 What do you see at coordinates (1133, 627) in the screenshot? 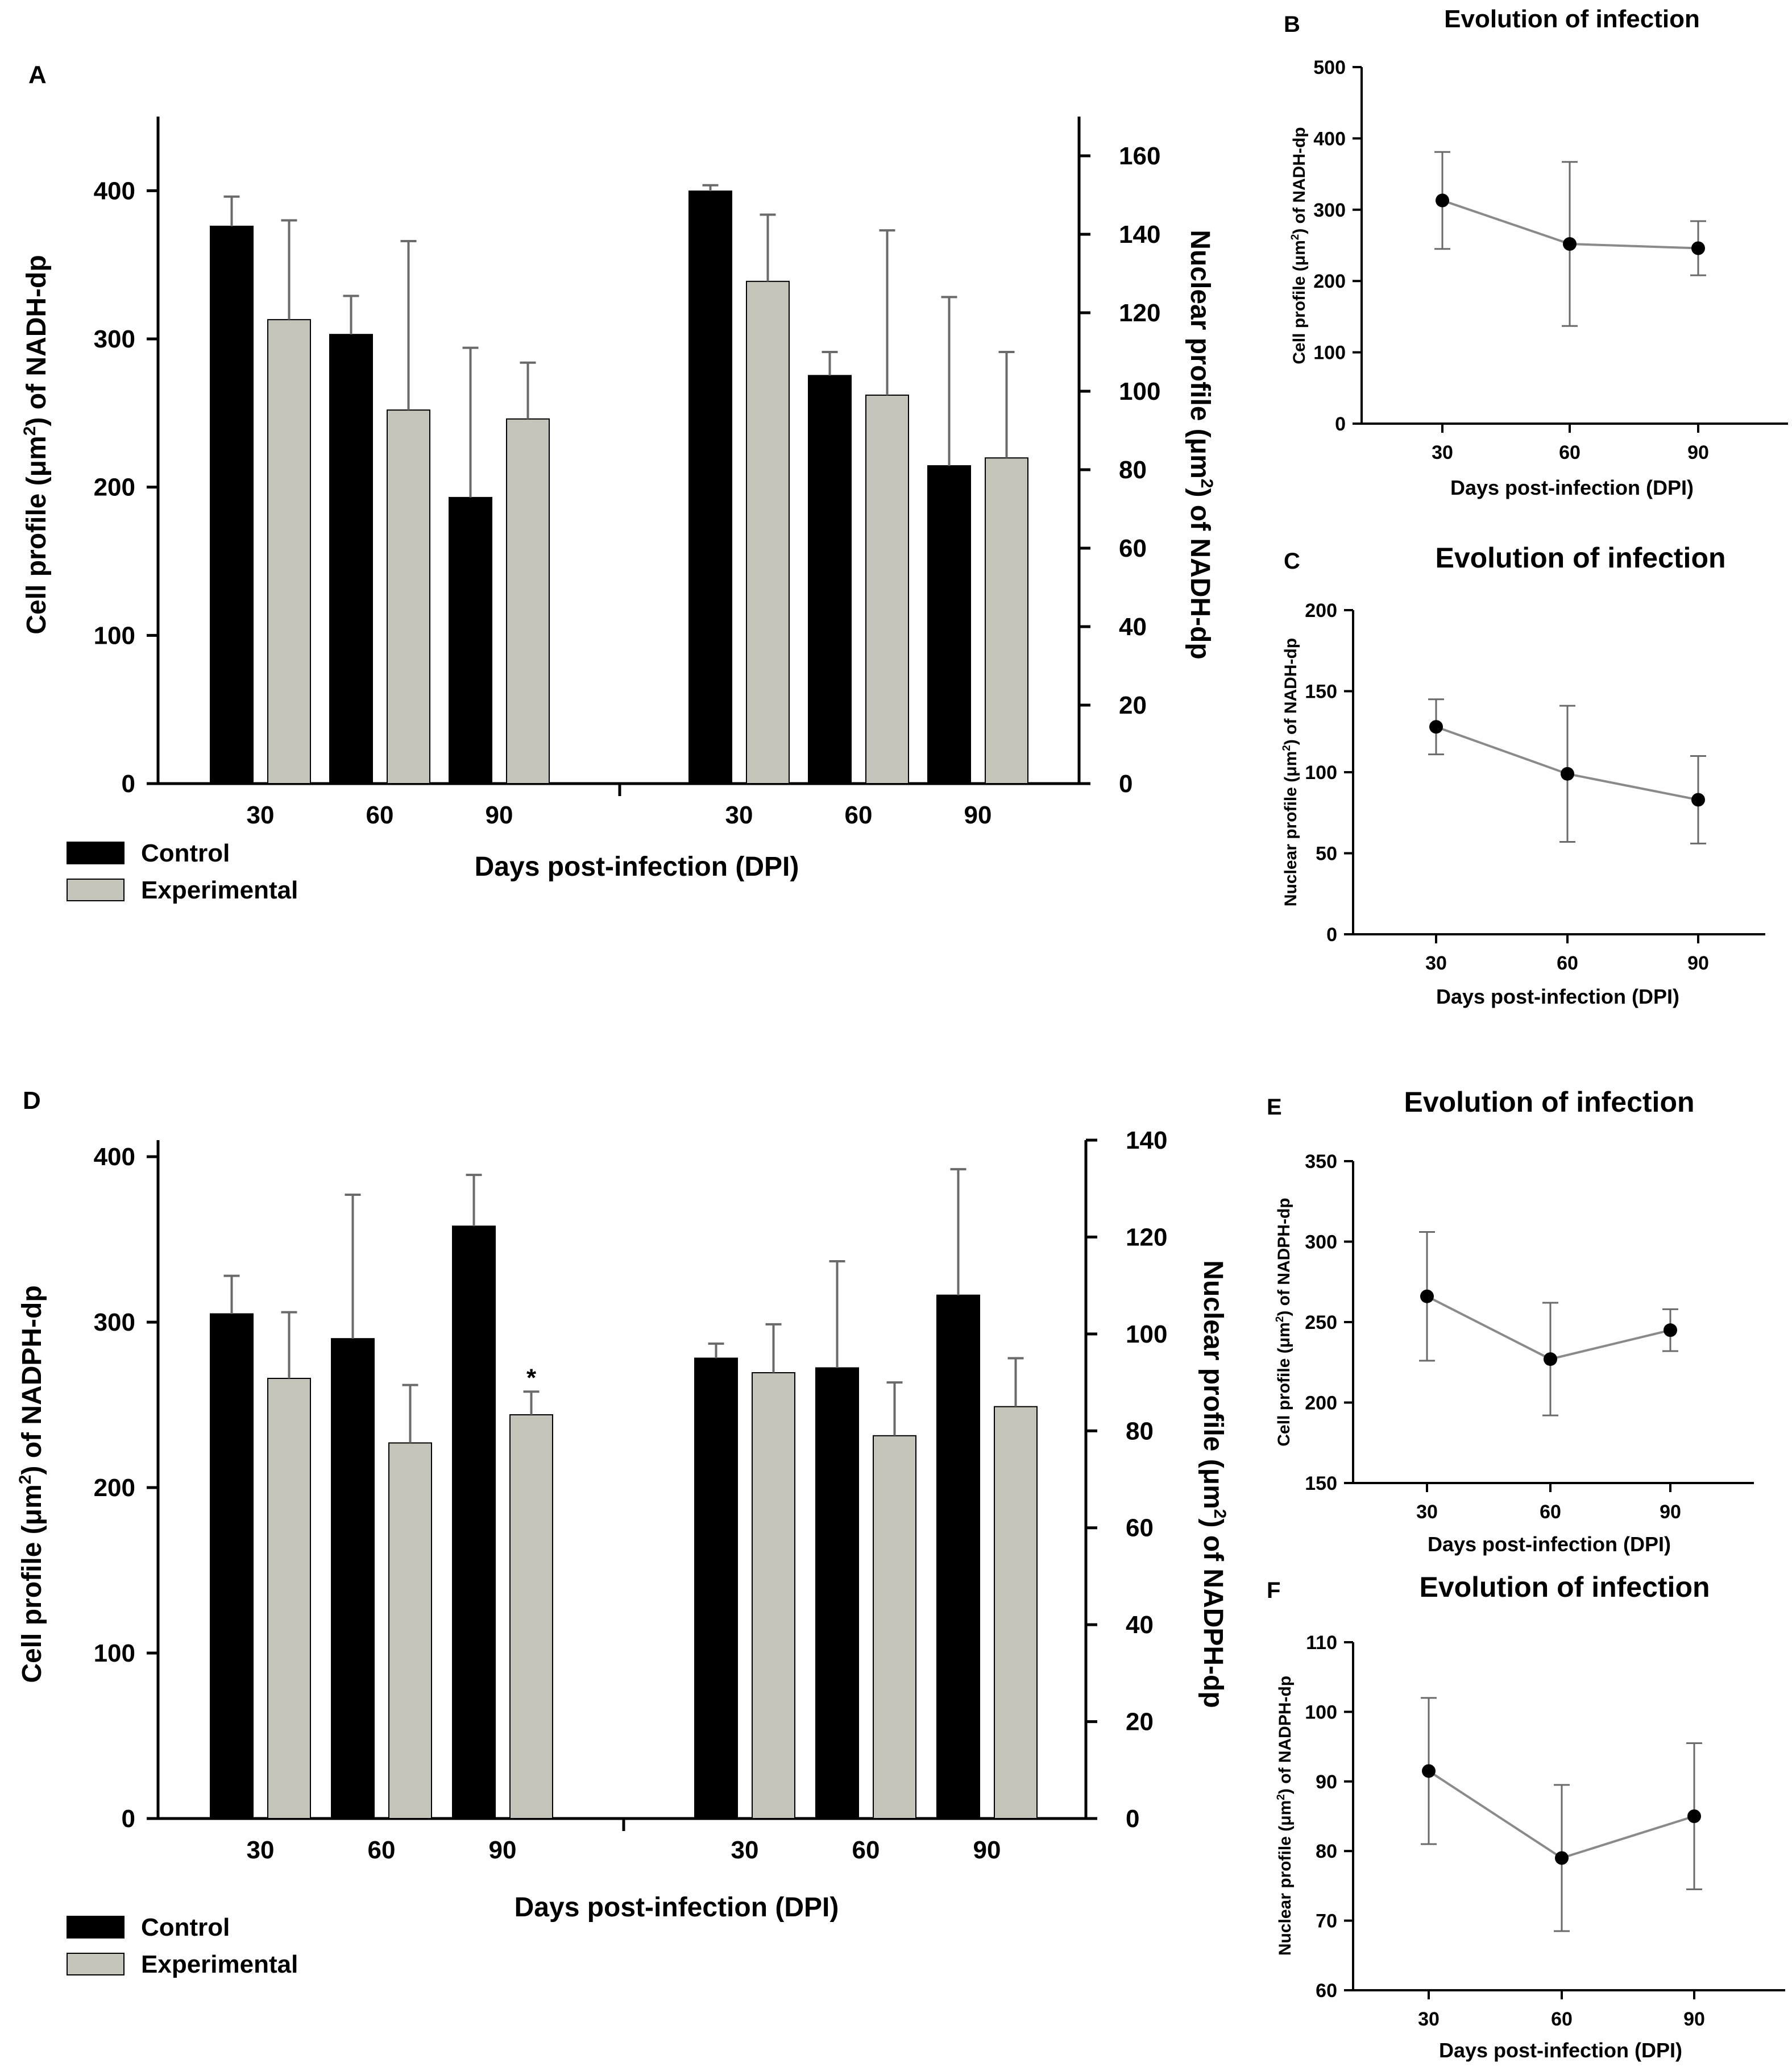
I see `panel-a-right-tick-label: 40` at bounding box center [1133, 627].